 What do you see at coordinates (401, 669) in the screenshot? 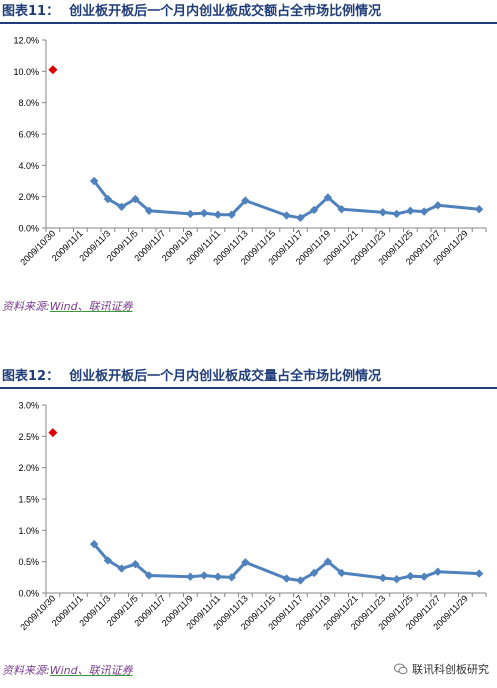
I see `wechat-icon` at bounding box center [401, 669].